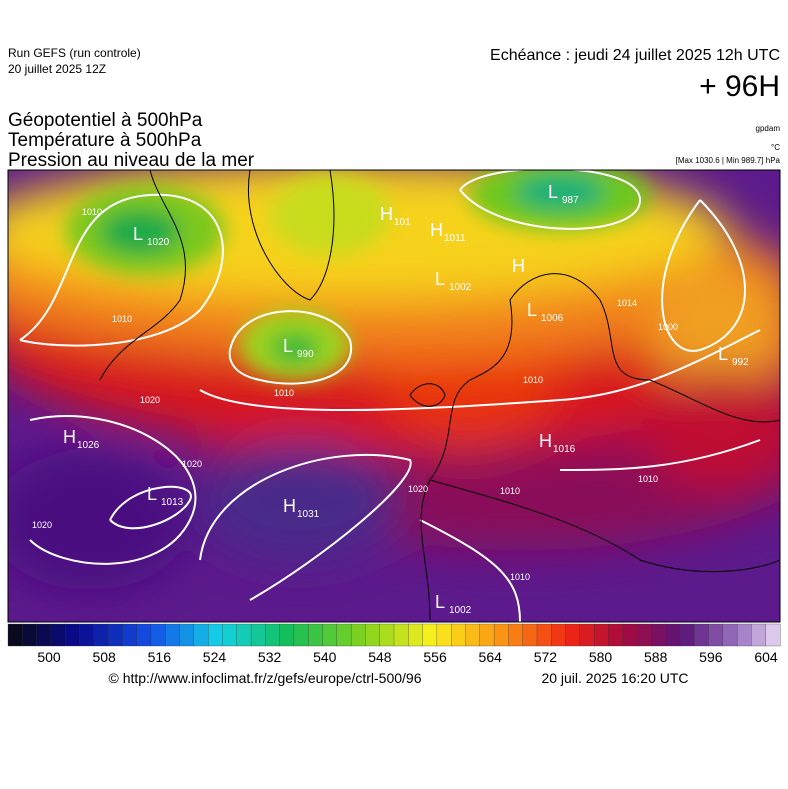 This screenshot has width=788, height=789. Describe the element at coordinates (768, 128) in the screenshot. I see `unit-gpdam: gpdam` at that location.